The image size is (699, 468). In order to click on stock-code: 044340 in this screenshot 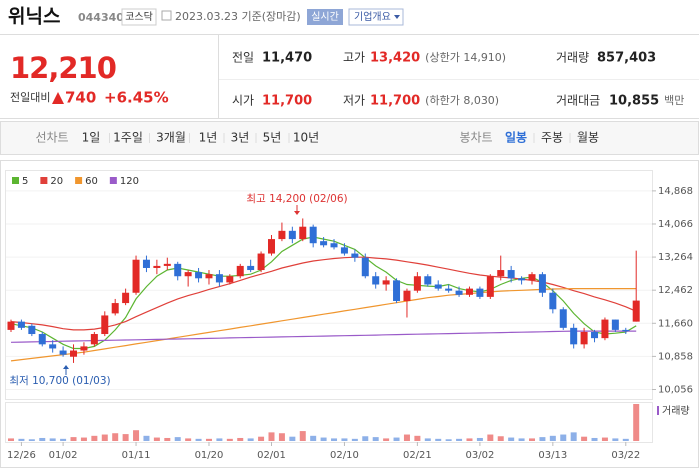, I will do `click(101, 17)`.